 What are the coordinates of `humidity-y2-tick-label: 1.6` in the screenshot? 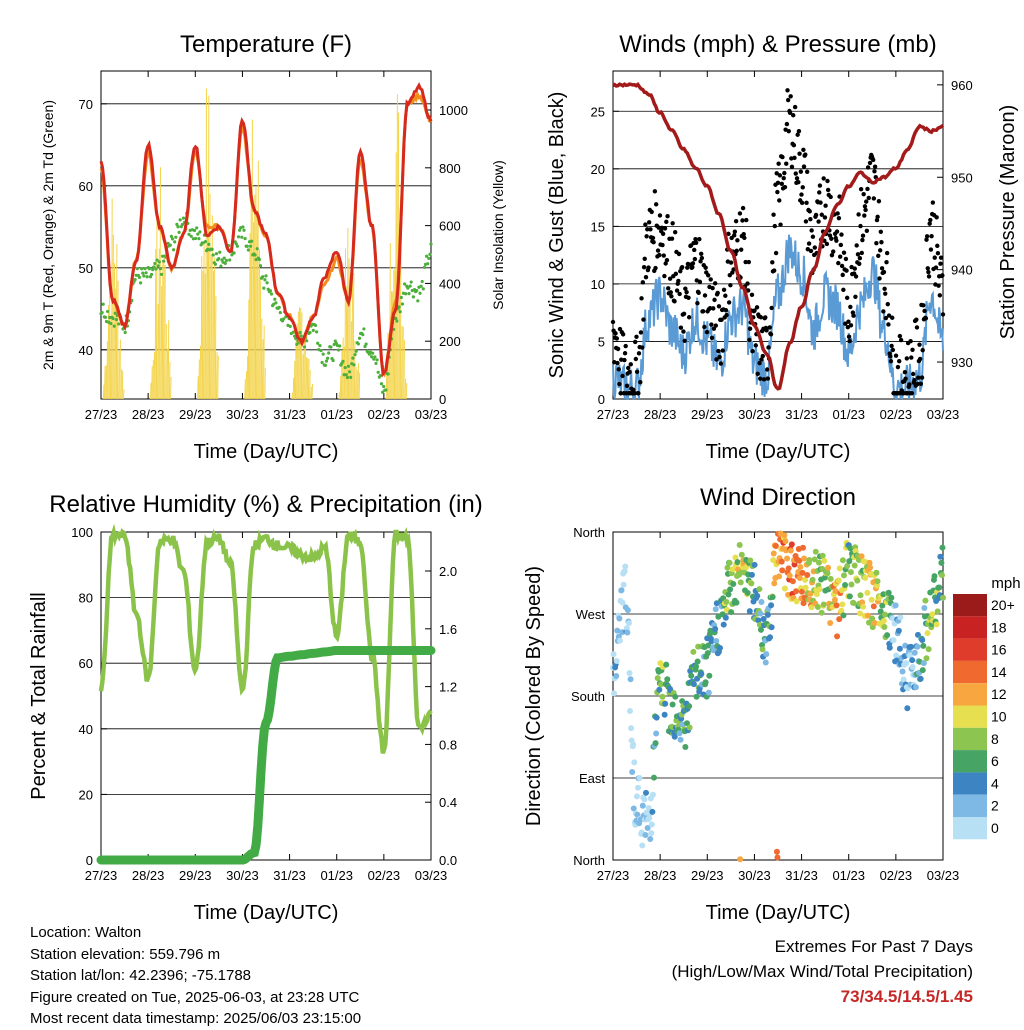 It's located at (448, 629).